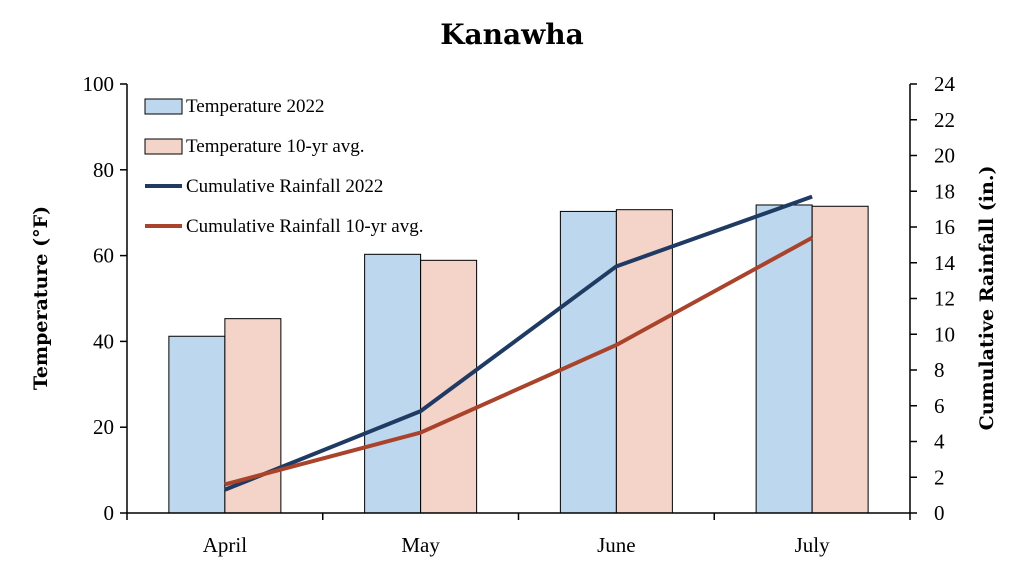 This screenshot has width=1024, height=572. I want to click on legend-label-temperature-2022: Temperature 2022, so click(255, 106).